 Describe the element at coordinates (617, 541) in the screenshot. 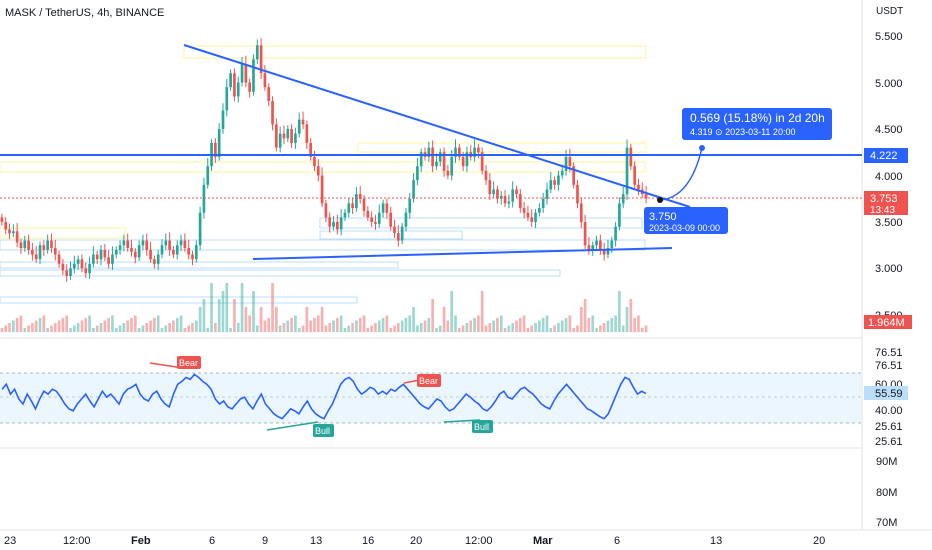

I see `time-label-6-mar: 6` at that location.